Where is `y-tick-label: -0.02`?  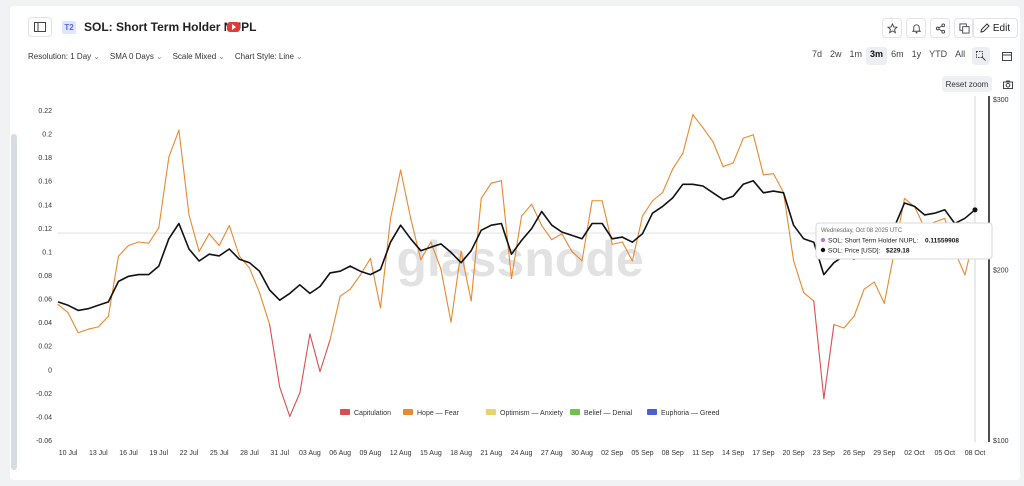 y-tick-label: -0.02 is located at coordinates (44, 394).